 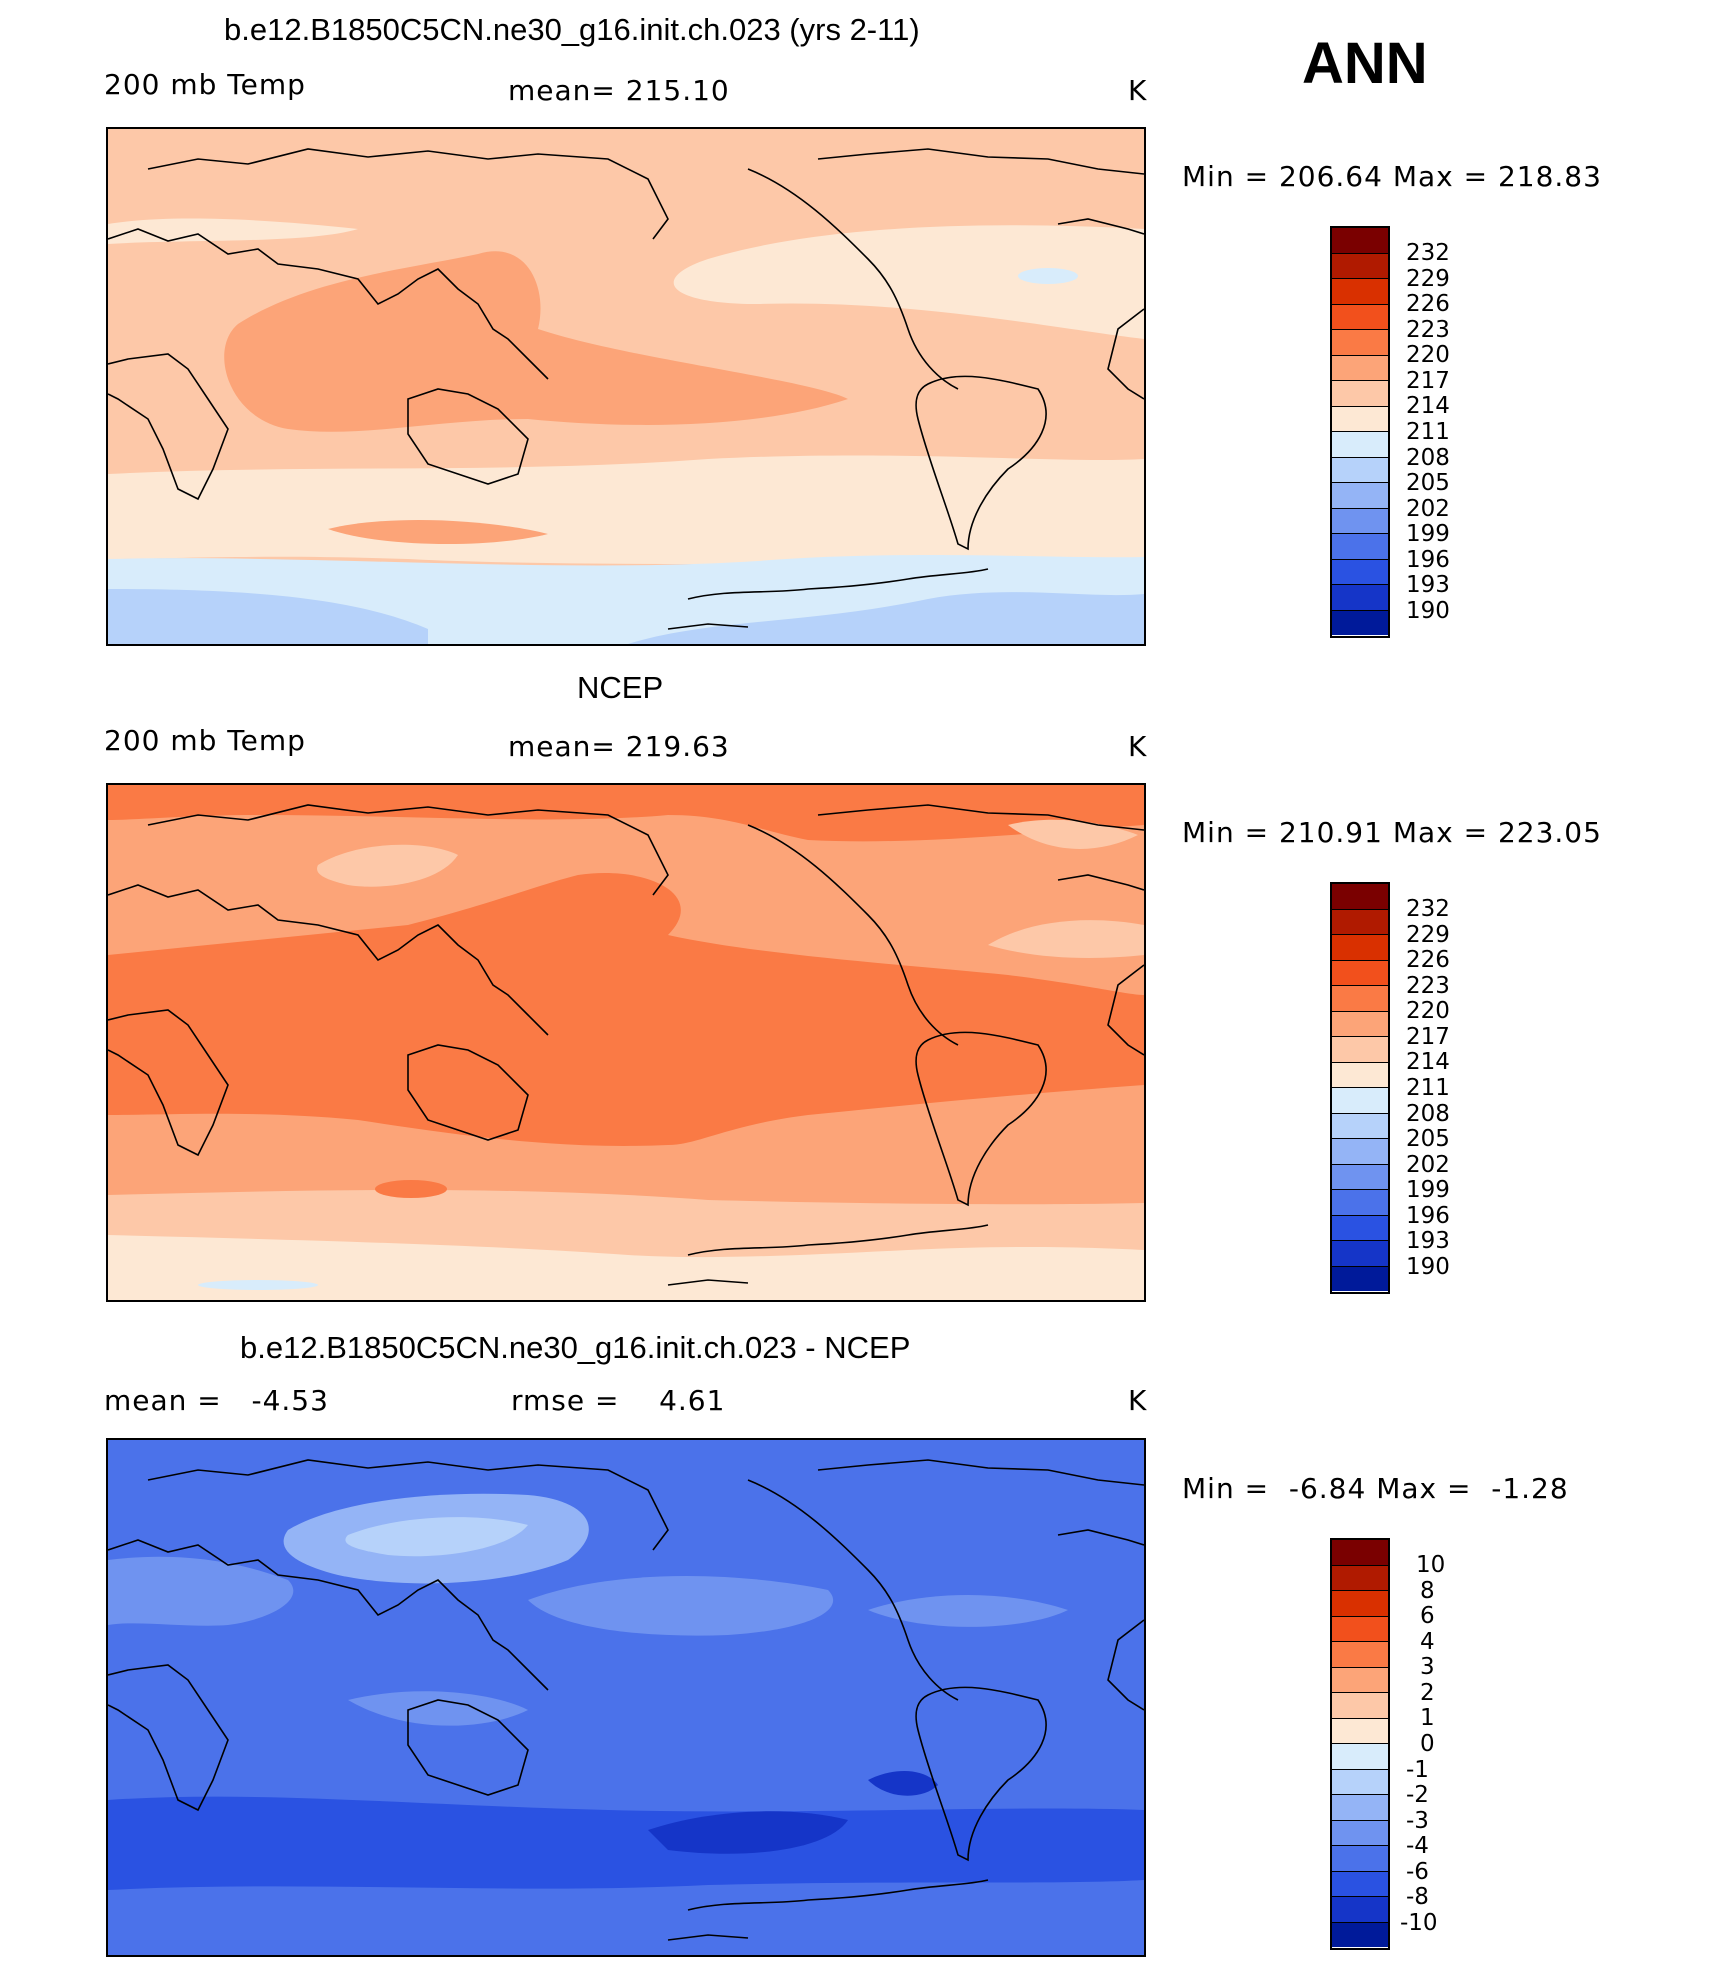 I want to click on colorbar-tick-label: -6, so click(x=1417, y=1872).